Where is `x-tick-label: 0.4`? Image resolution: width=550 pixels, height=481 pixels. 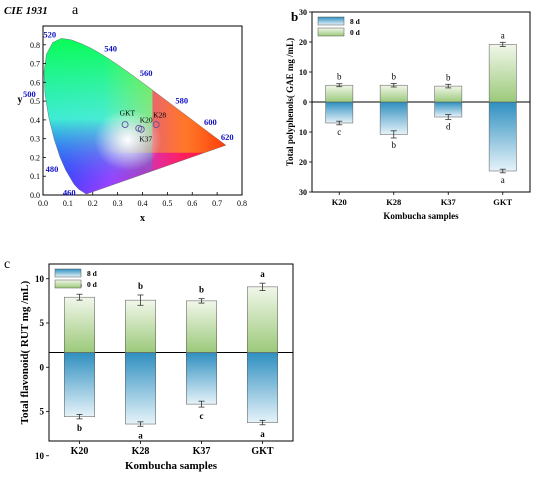
x-tick-label: 0.4 is located at coordinates (143, 203).